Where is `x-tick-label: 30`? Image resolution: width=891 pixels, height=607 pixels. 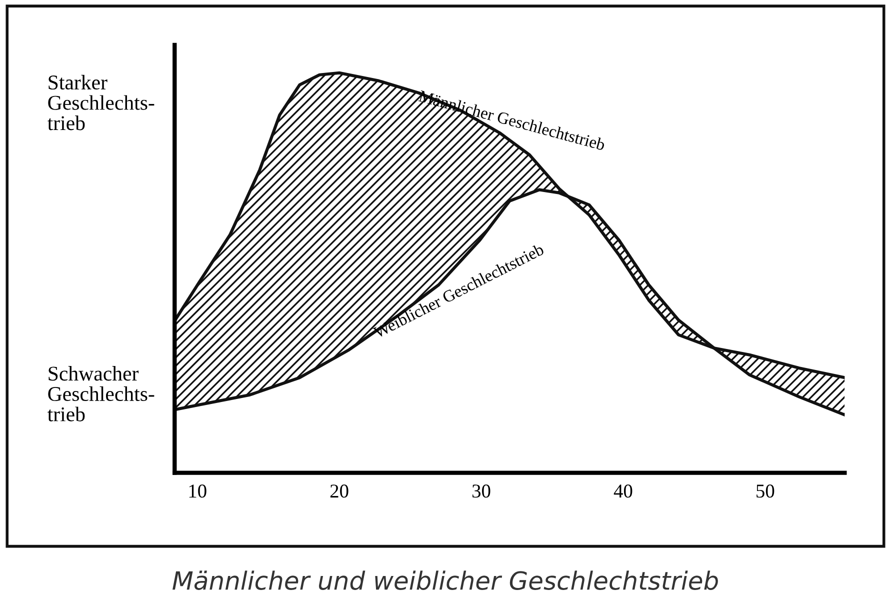 x-tick-label: 30 is located at coordinates (481, 491).